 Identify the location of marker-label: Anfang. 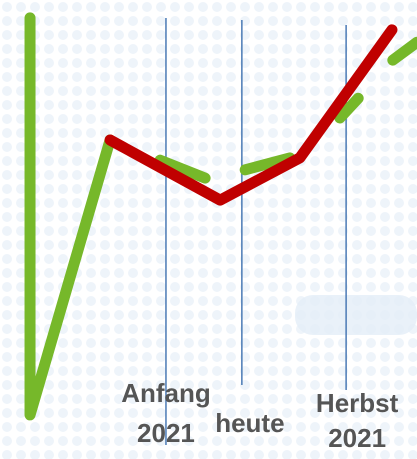
(166, 393).